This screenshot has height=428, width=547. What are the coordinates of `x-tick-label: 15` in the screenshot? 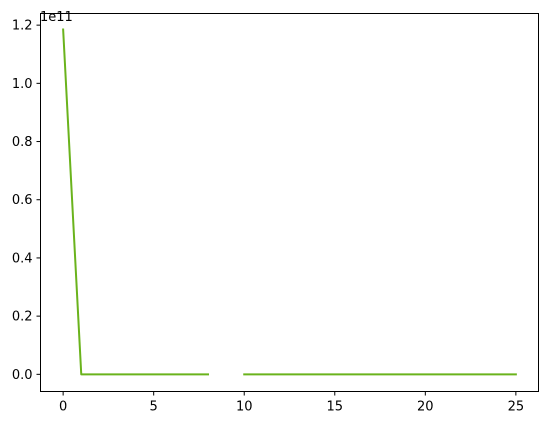 It's located at (334, 407).